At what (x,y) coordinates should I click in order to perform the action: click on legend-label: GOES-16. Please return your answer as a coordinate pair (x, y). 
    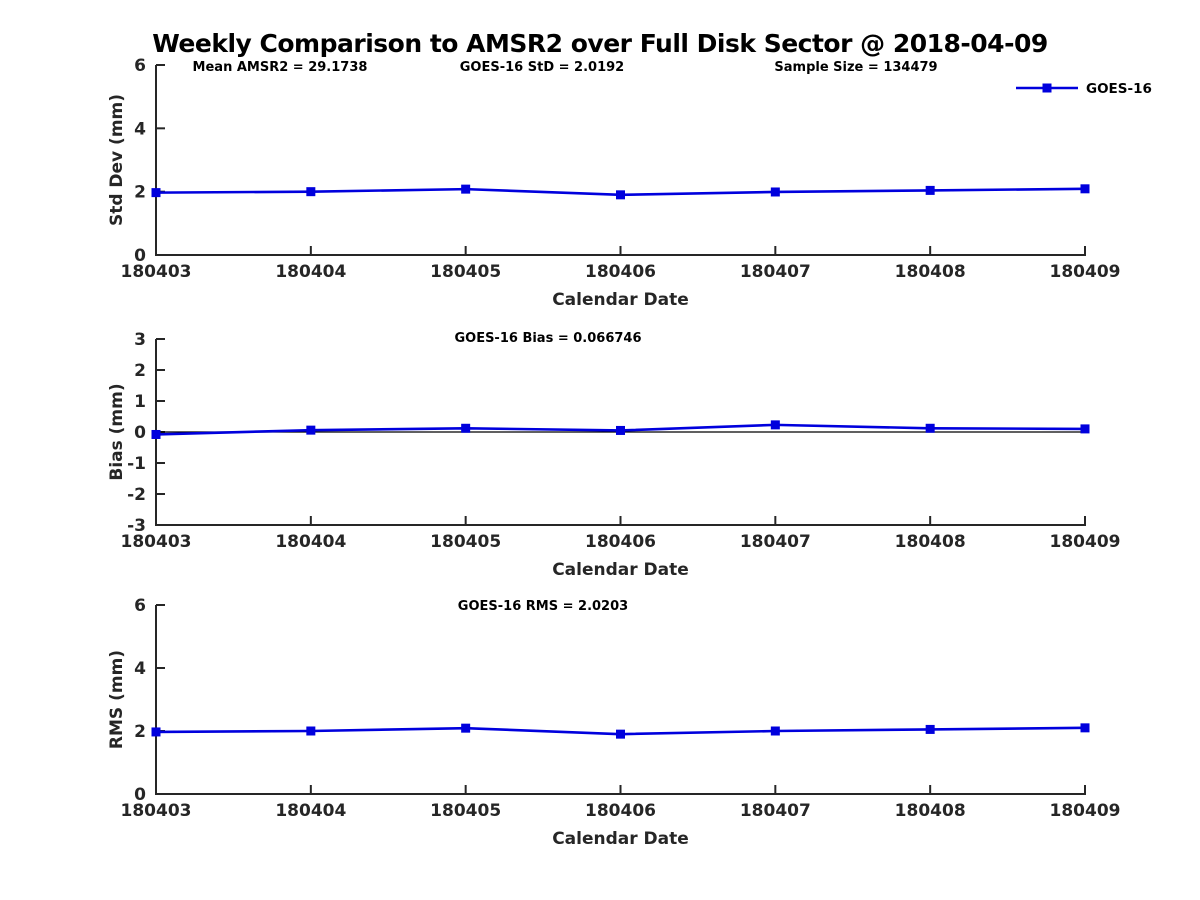
    Looking at the image, I should click on (1119, 89).